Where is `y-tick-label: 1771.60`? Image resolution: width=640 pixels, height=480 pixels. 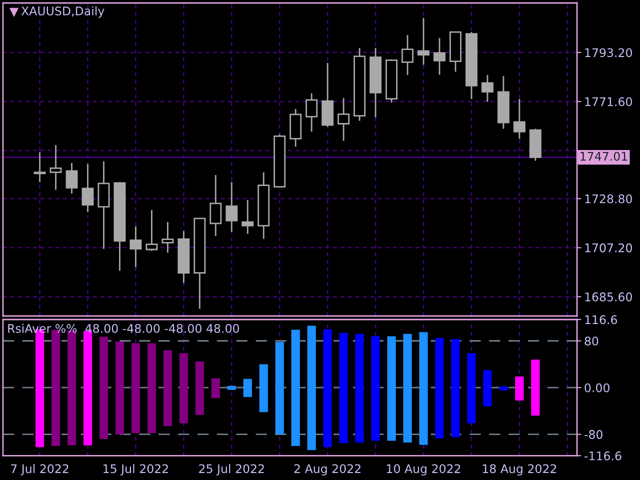 y-tick-label: 1771.60 is located at coordinates (608, 101).